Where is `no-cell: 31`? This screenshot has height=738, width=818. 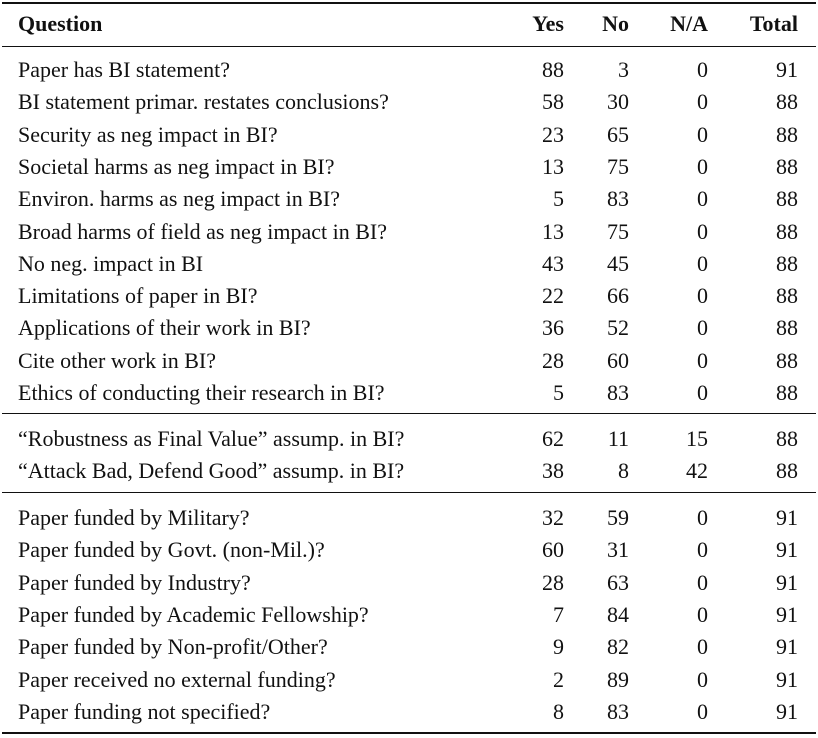 no-cell: 31 is located at coordinates (618, 550).